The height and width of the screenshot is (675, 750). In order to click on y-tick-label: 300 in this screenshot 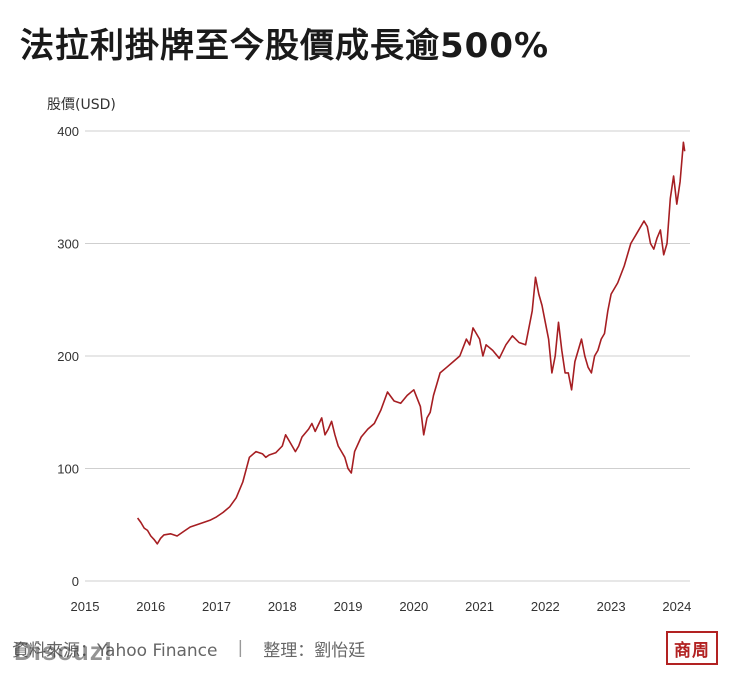, I will do `click(68, 244)`.